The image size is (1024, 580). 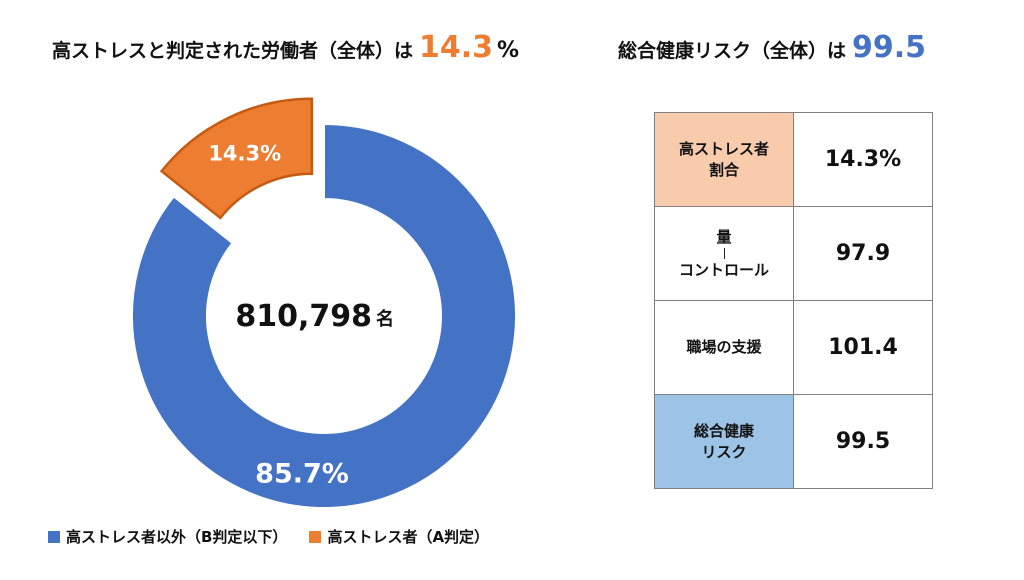 I want to click on legend-item-not-high-stress: 高ストレス者以外（B判定以下）, so click(x=167, y=536).